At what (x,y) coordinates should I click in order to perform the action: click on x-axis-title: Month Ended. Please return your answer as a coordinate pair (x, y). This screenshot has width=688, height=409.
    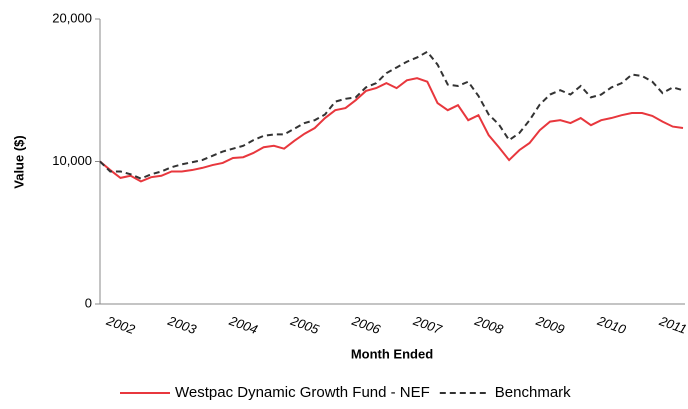
    Looking at the image, I should click on (392, 353).